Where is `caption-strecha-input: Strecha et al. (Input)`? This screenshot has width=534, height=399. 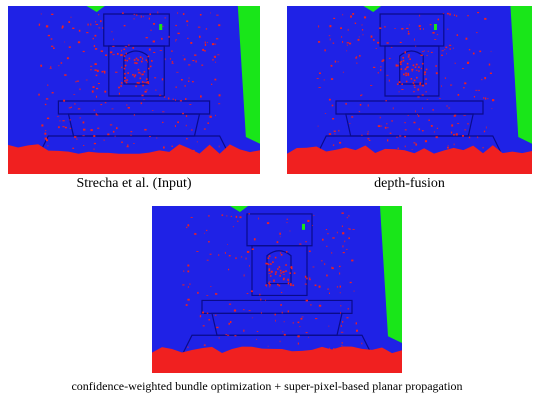 caption-strecha-input: Strecha et al. (Input) is located at coordinates (134, 183).